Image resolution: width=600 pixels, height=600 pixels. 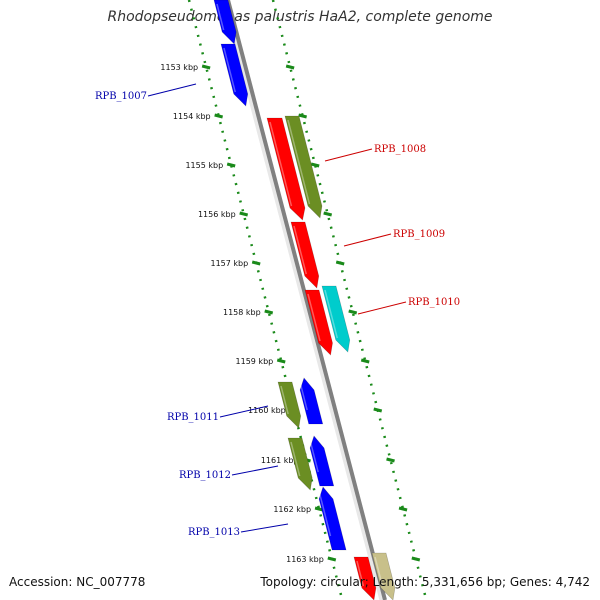 I want to click on gene-label: RPB_1009, so click(x=419, y=234).